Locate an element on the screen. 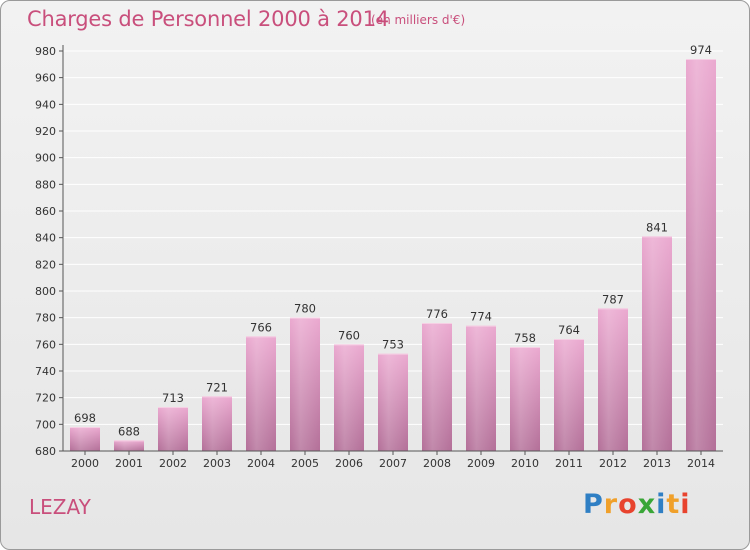  y-tick-label: 900 is located at coordinates (45, 158).